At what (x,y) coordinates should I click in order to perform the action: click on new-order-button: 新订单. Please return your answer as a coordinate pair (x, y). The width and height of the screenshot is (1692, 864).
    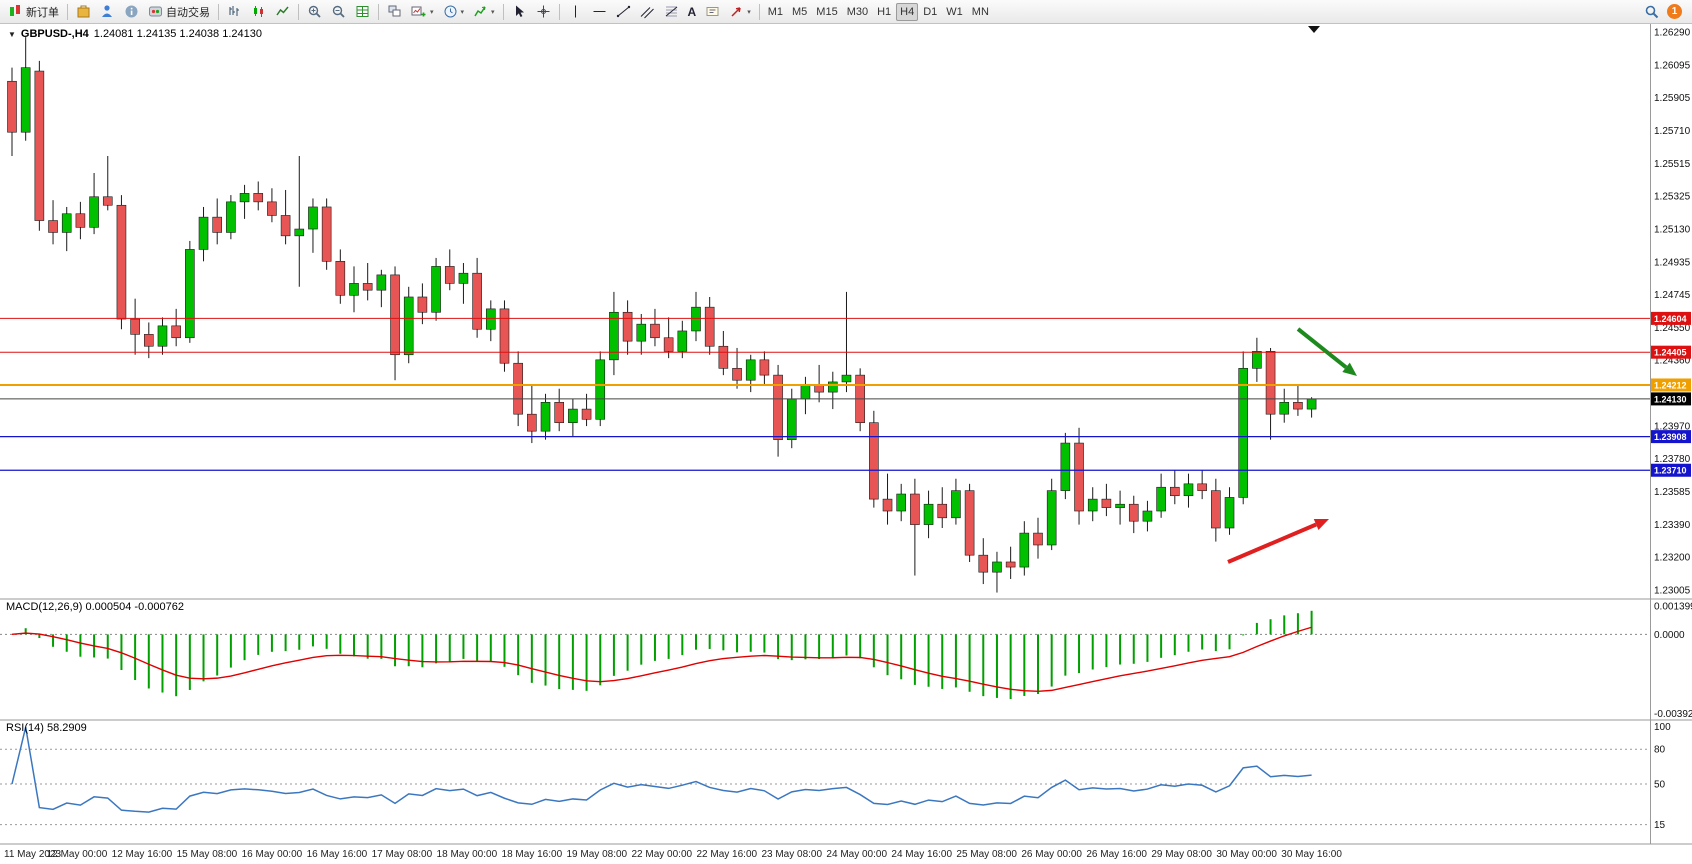
    Looking at the image, I should click on (33, 12).